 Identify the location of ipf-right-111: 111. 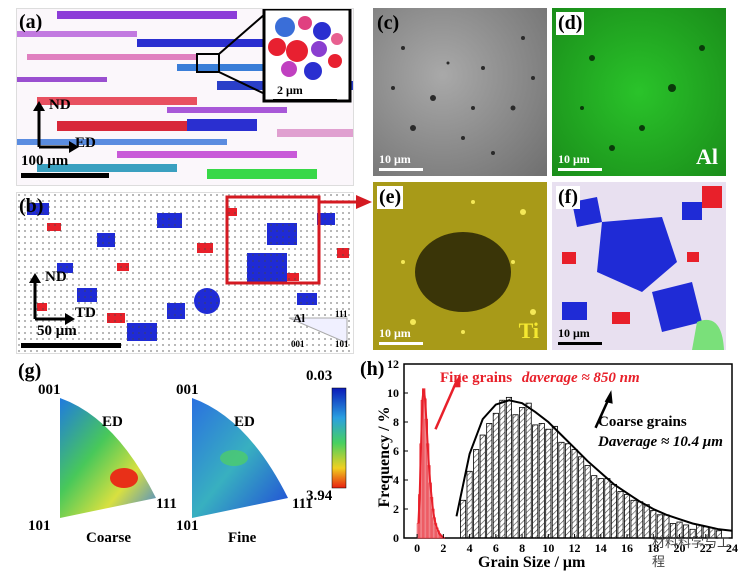
(302, 504).